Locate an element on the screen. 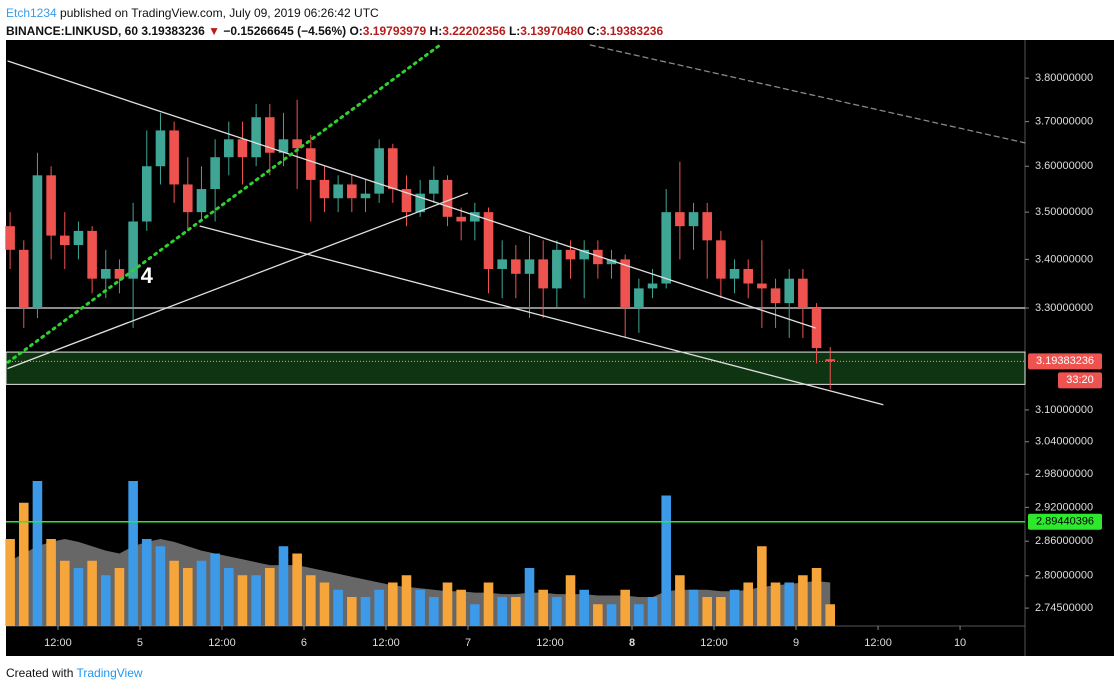 This screenshot has height=691, width=1120. l-label: L: is located at coordinates (514, 31).